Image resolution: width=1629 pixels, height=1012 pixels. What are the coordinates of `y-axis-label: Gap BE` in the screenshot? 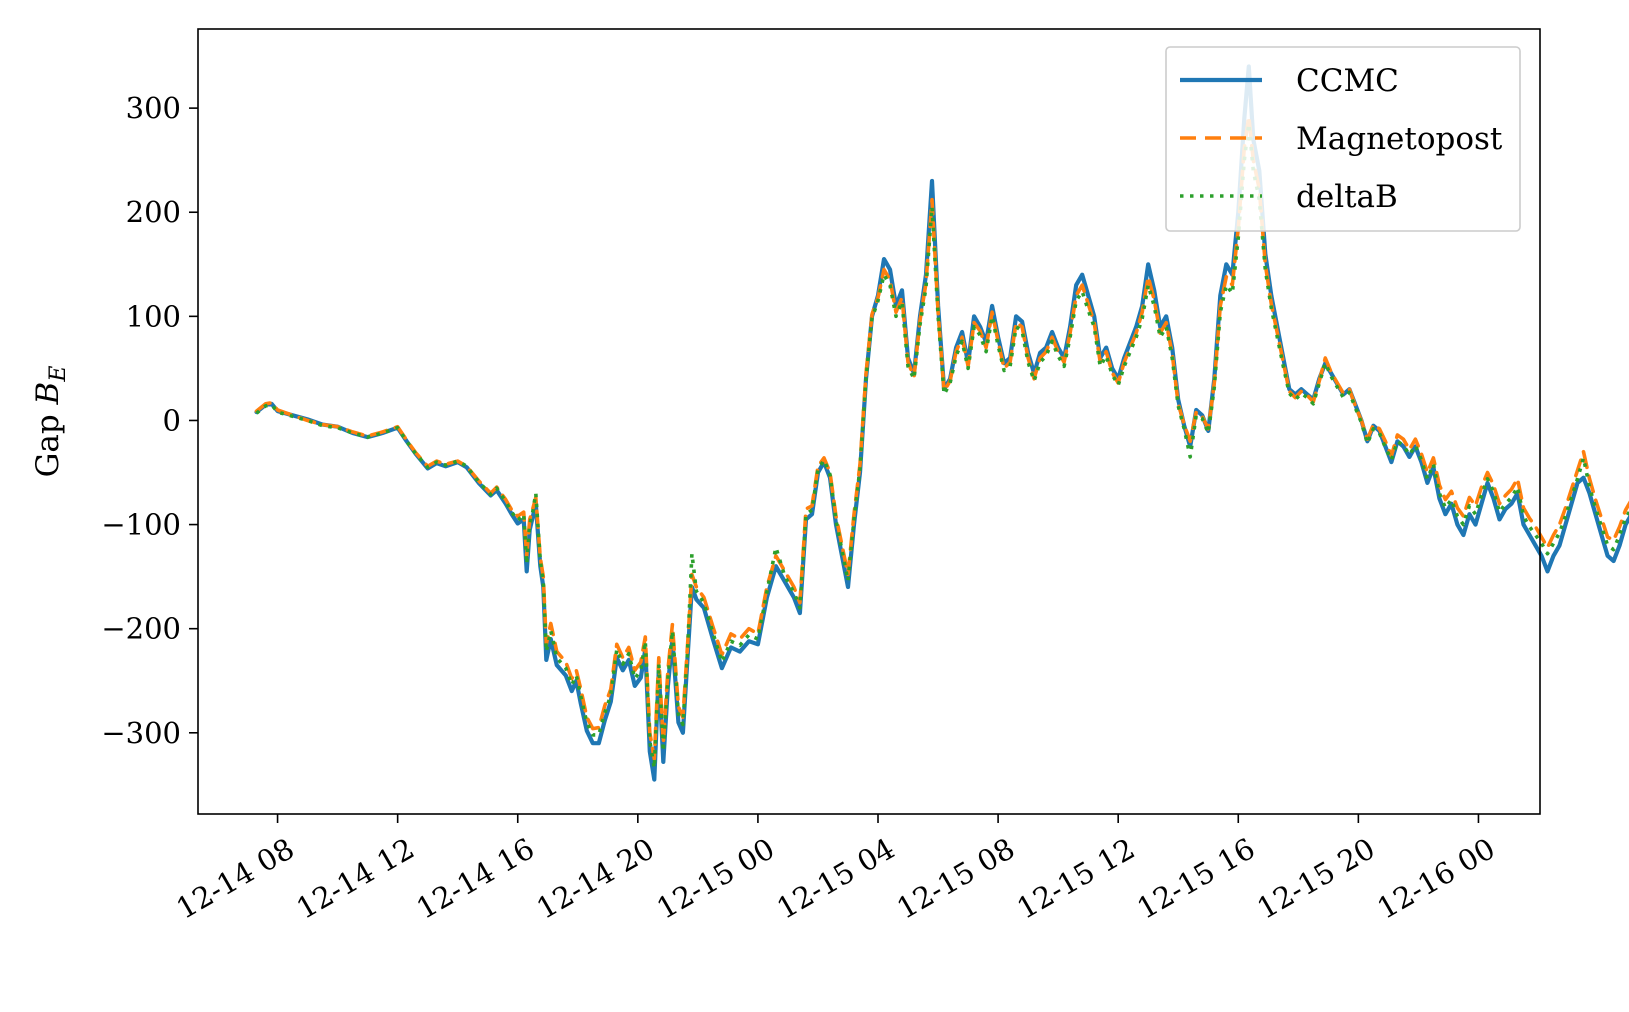 It's located at (50, 422).